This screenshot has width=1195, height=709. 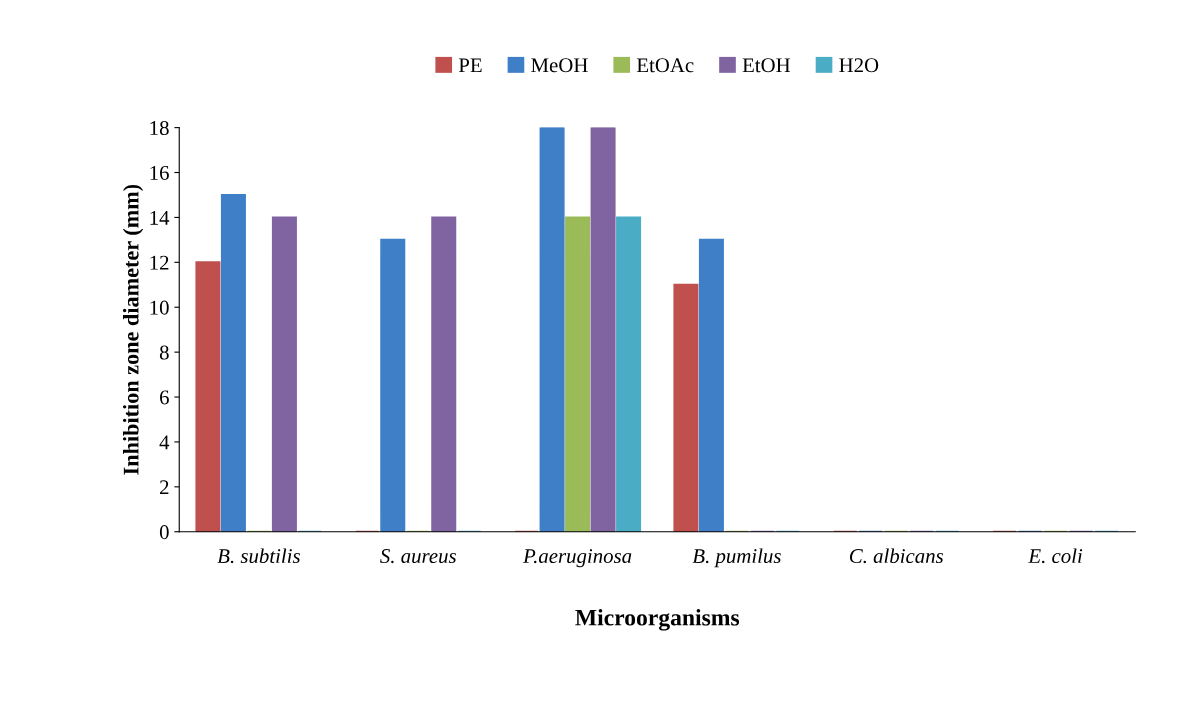 What do you see at coordinates (736, 558) in the screenshot?
I see `x-tick-label: B. pumilus` at bounding box center [736, 558].